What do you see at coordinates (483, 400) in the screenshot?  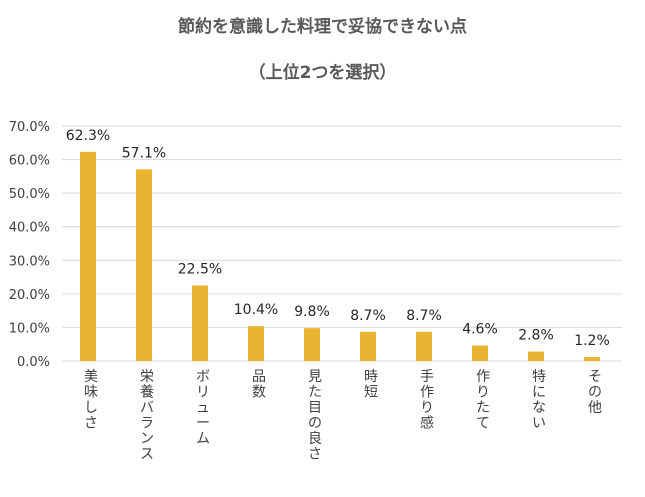 I see `x-tick-label: 作りたて` at bounding box center [483, 400].